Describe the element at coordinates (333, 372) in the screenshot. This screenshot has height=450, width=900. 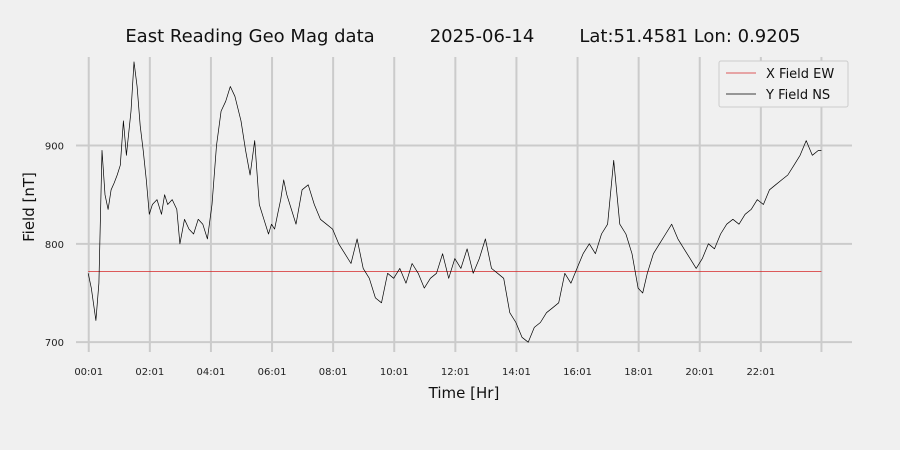
I see `x-tick-label: 08:01` at that location.